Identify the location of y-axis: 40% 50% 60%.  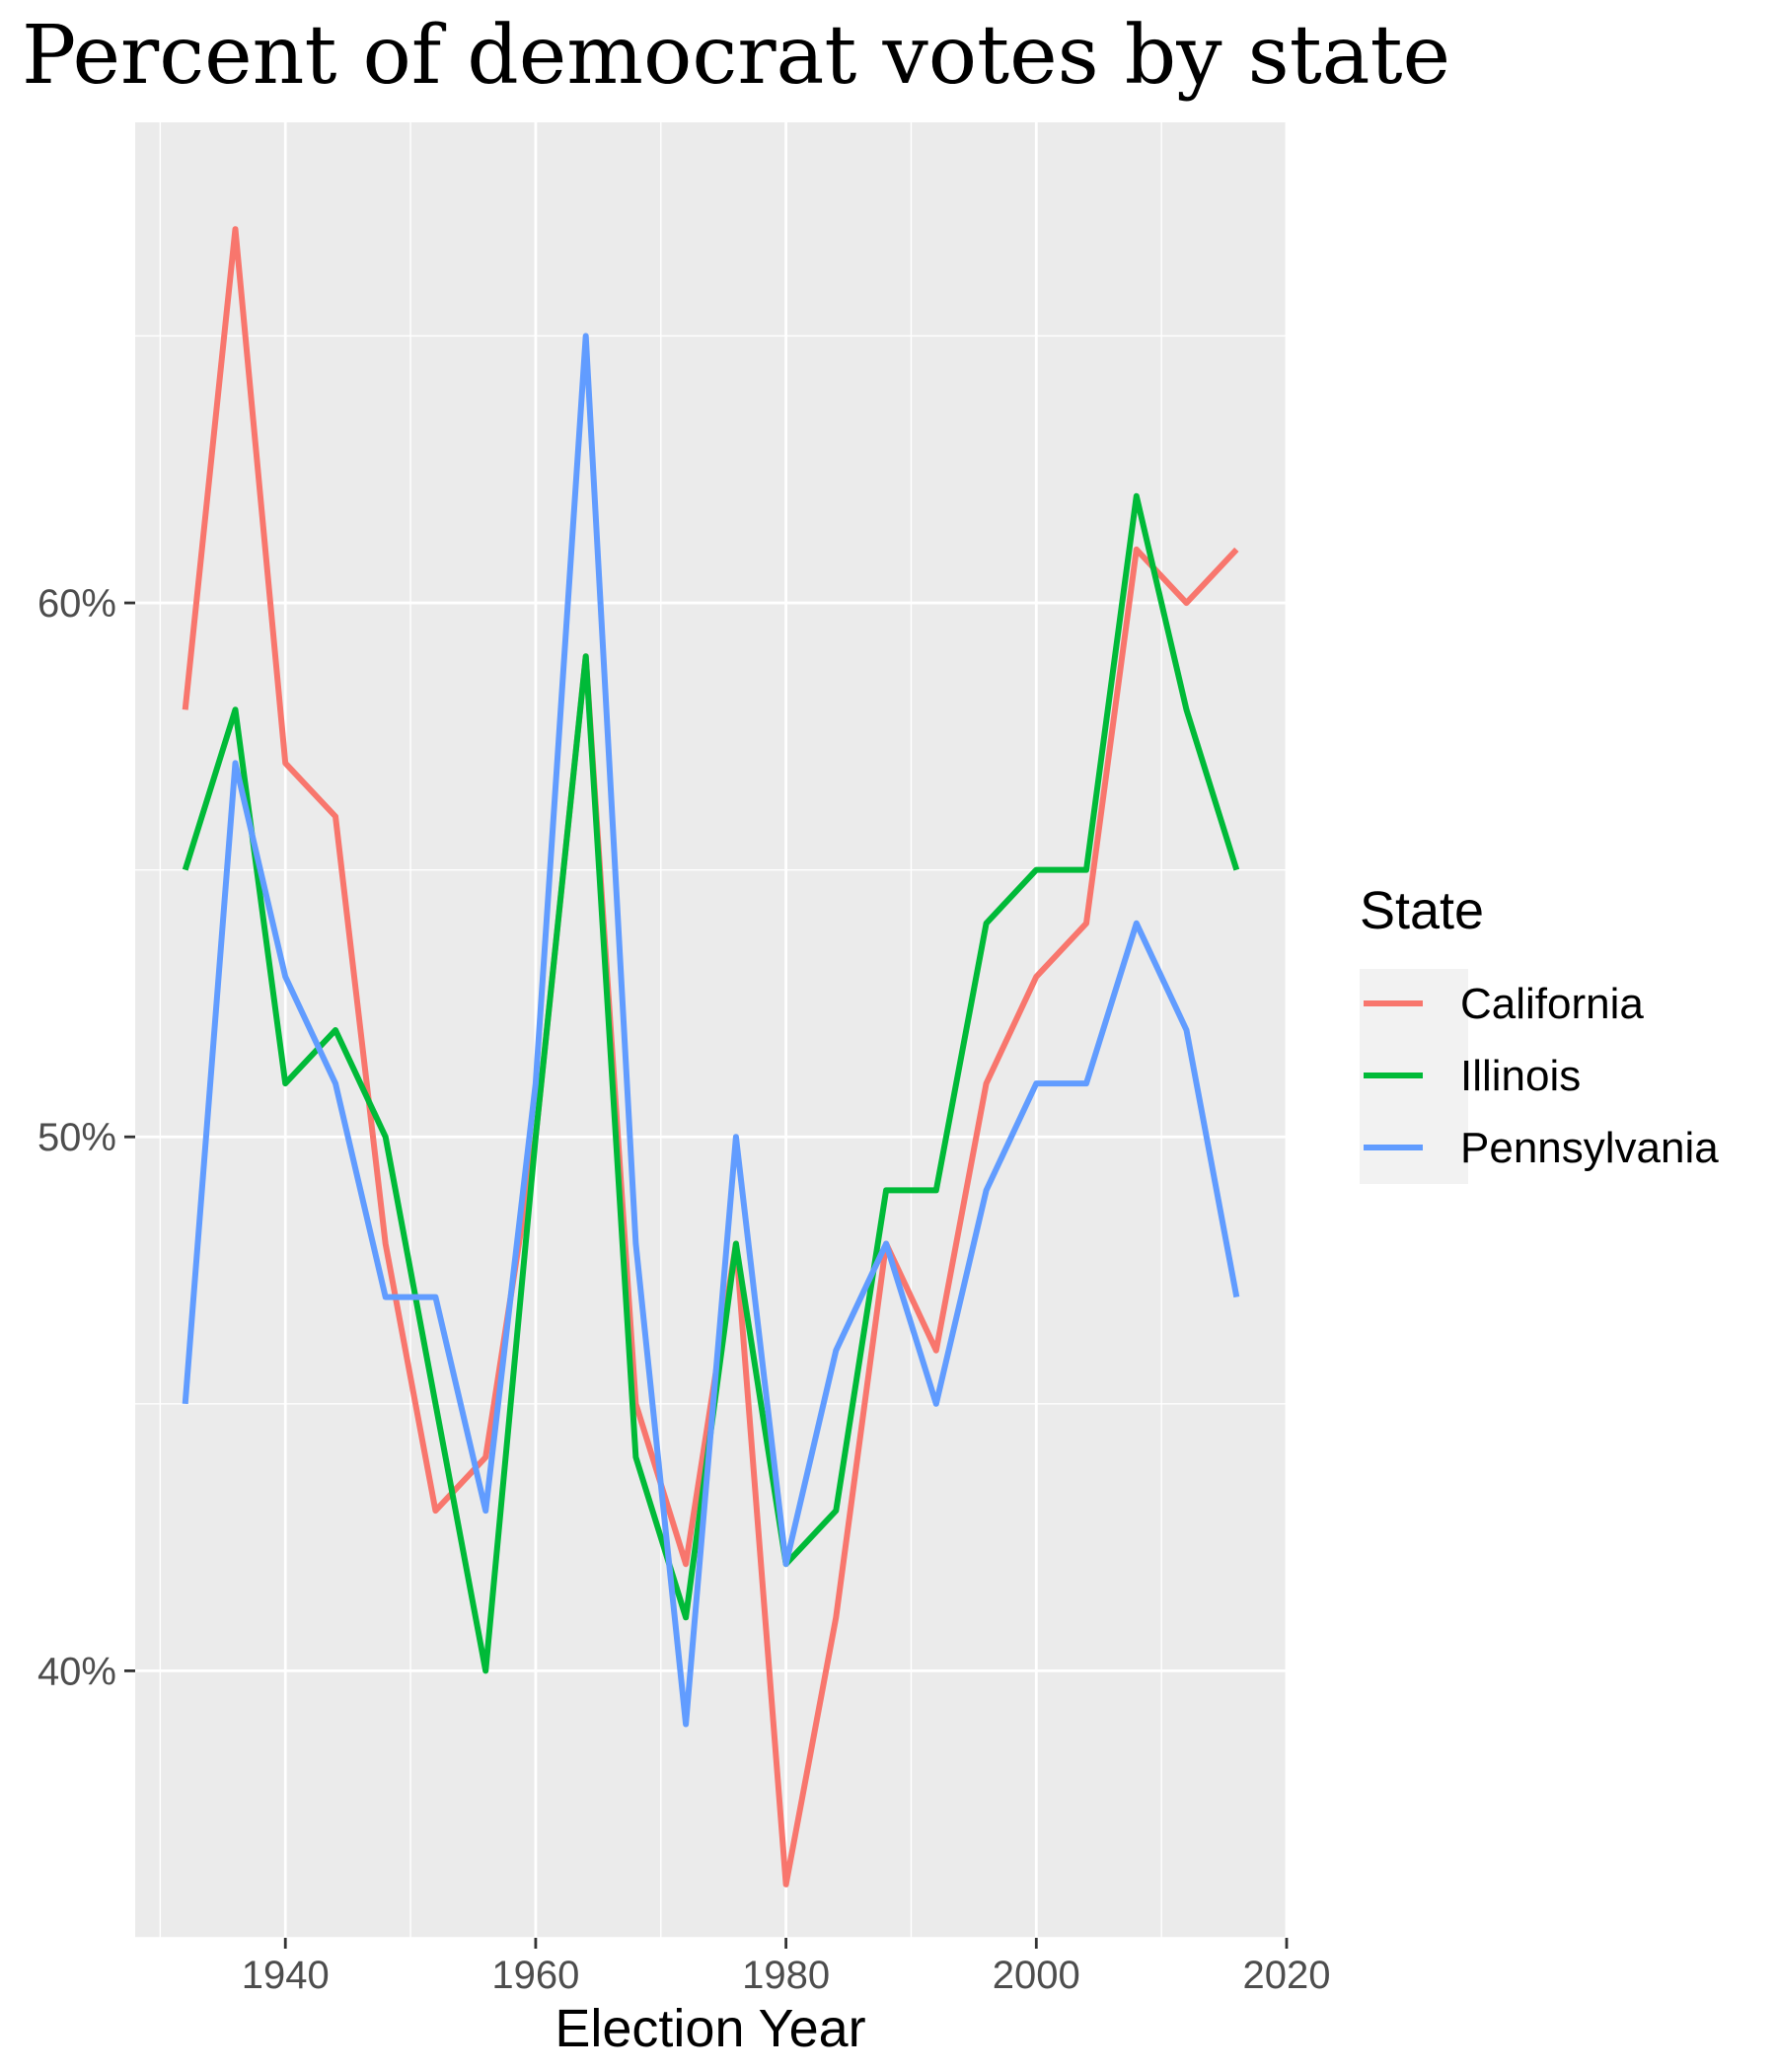
(86, 1137).